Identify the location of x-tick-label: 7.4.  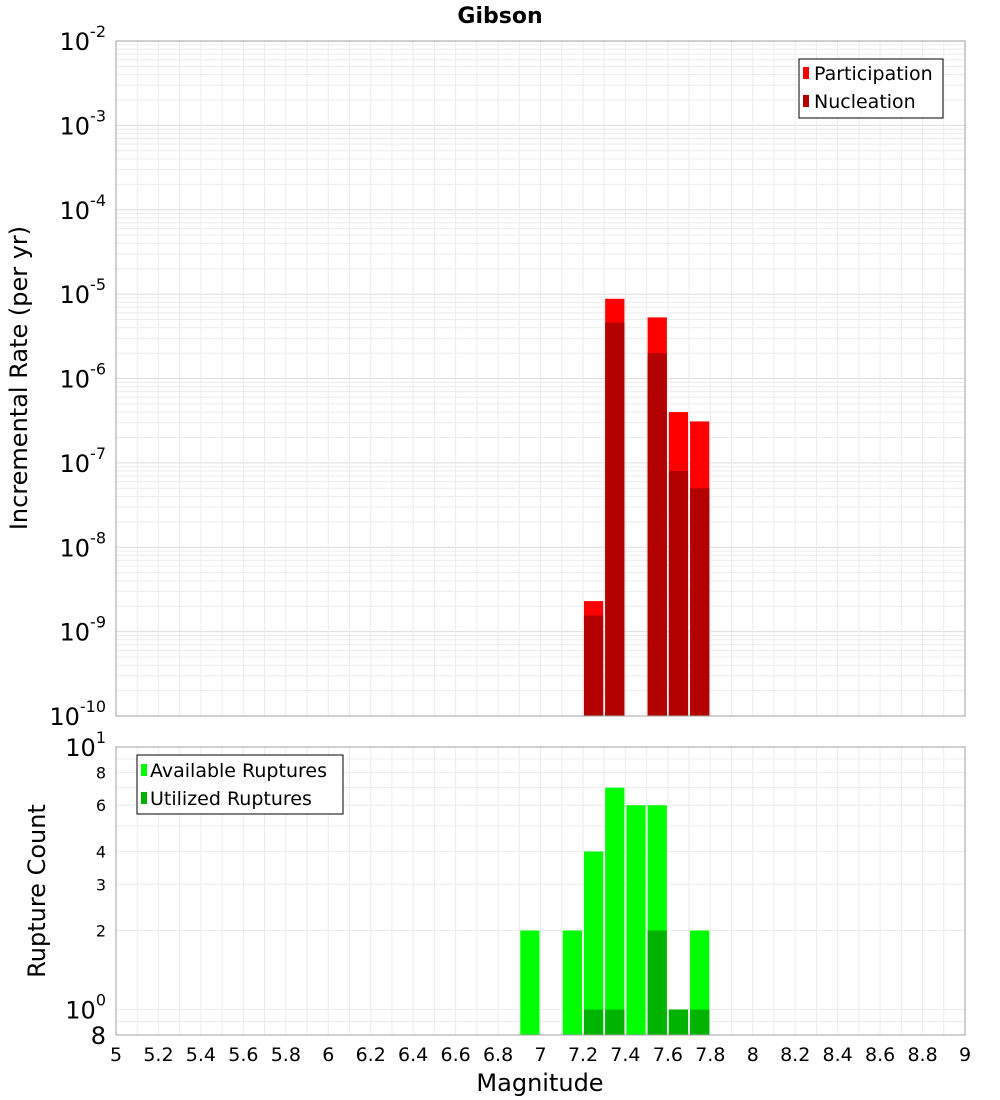
(625, 1055).